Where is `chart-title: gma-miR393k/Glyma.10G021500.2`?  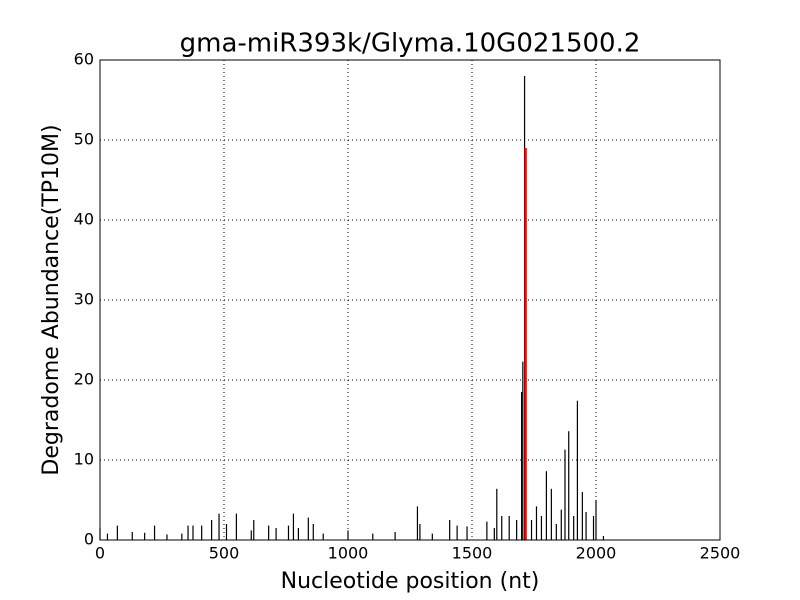
chart-title: gma-miR393k/Glyma.10G021500.2 is located at coordinates (410, 44).